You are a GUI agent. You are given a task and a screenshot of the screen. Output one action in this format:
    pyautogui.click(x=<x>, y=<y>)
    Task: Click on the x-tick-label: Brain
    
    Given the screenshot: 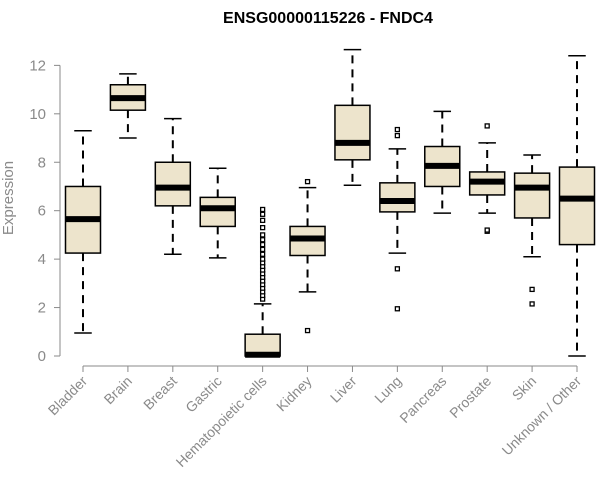 What is the action you would take?
    pyautogui.click(x=118, y=390)
    